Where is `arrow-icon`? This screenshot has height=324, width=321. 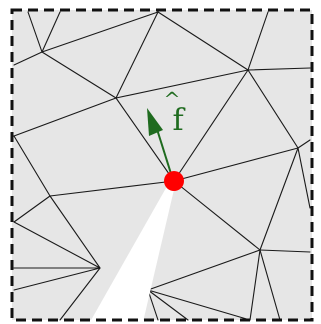 arrow-icon is located at coordinates (155, 122).